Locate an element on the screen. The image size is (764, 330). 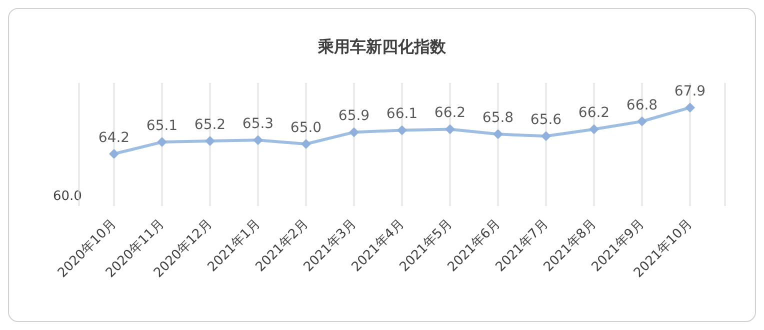
text: 65.3 is located at coordinates (258, 124).